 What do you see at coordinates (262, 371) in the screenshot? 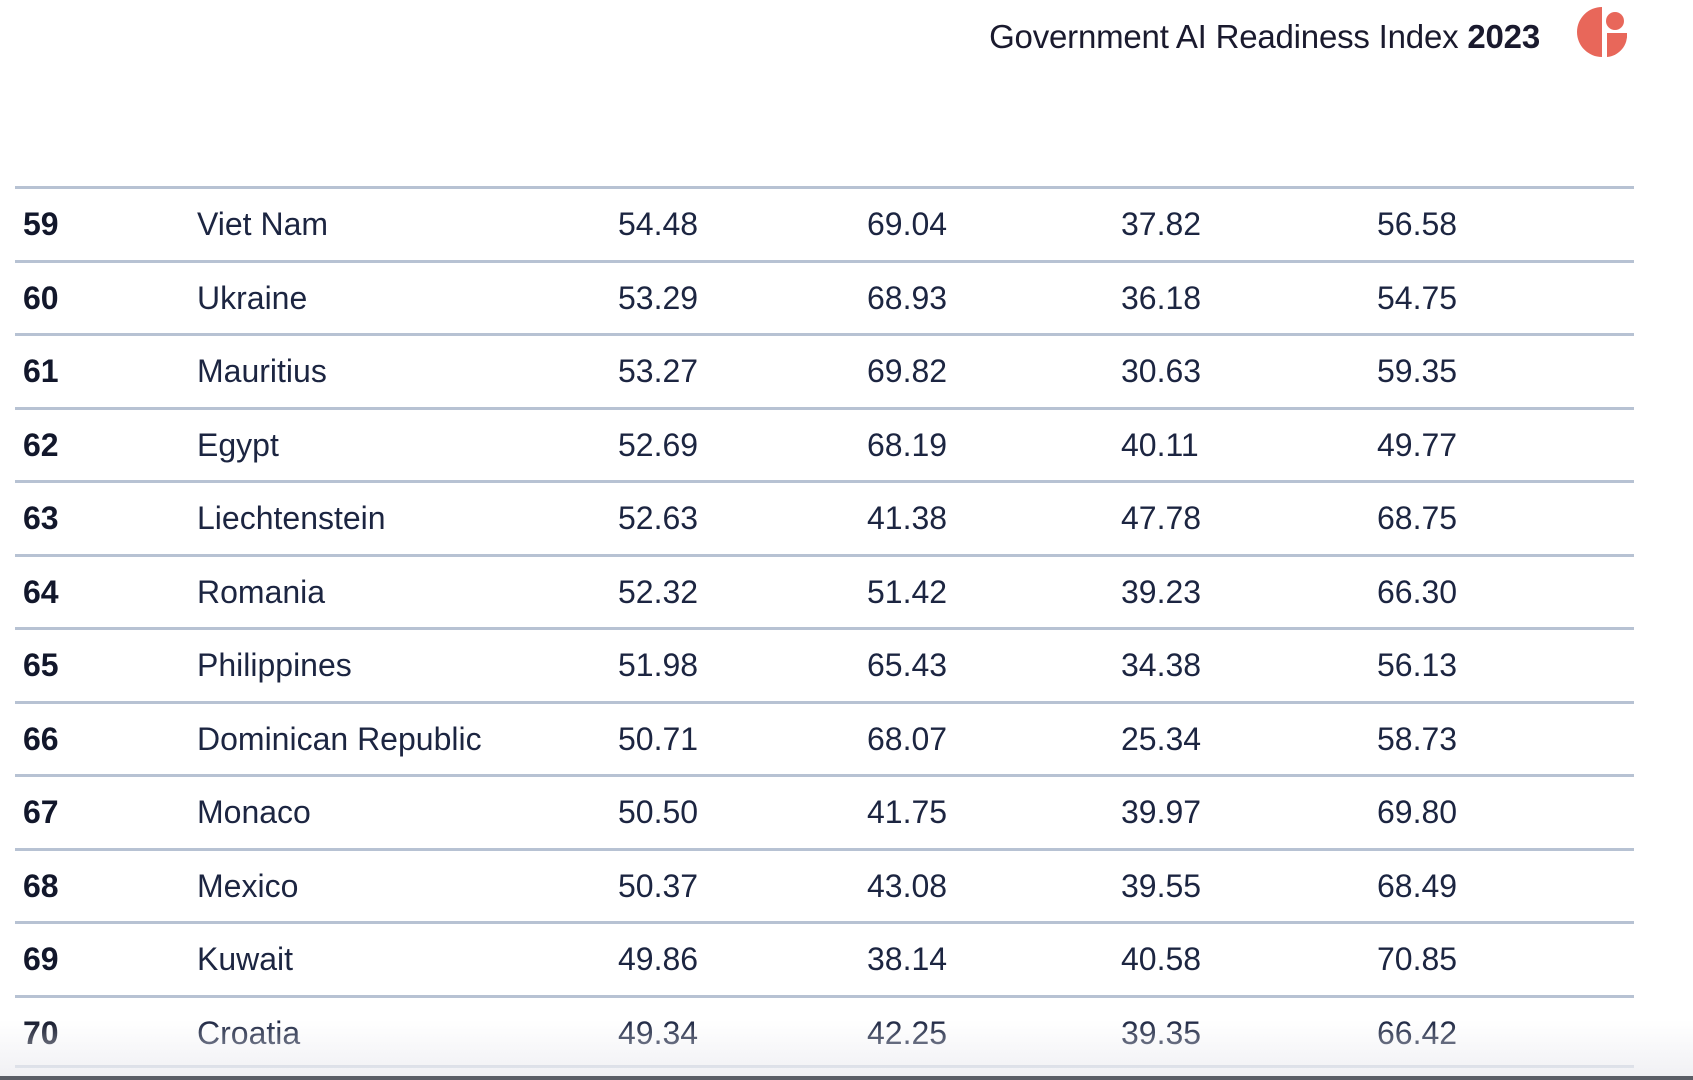
I see `country-cell: Mauritius` at bounding box center [262, 371].